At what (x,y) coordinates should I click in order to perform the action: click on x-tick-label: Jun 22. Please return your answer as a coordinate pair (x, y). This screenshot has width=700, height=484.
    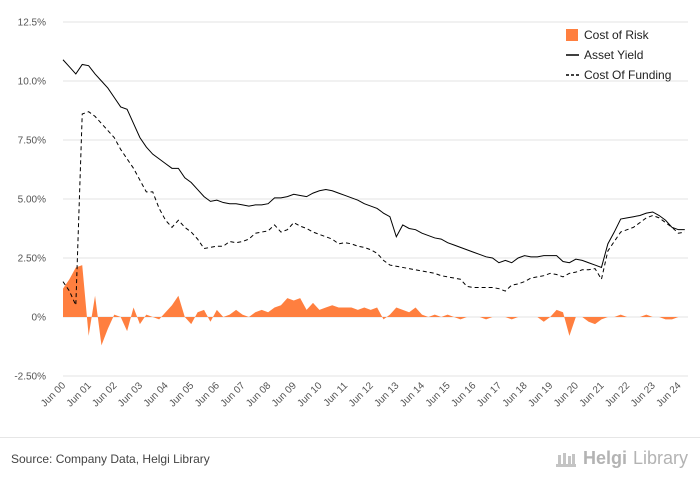
    Looking at the image, I should click on (617, 394).